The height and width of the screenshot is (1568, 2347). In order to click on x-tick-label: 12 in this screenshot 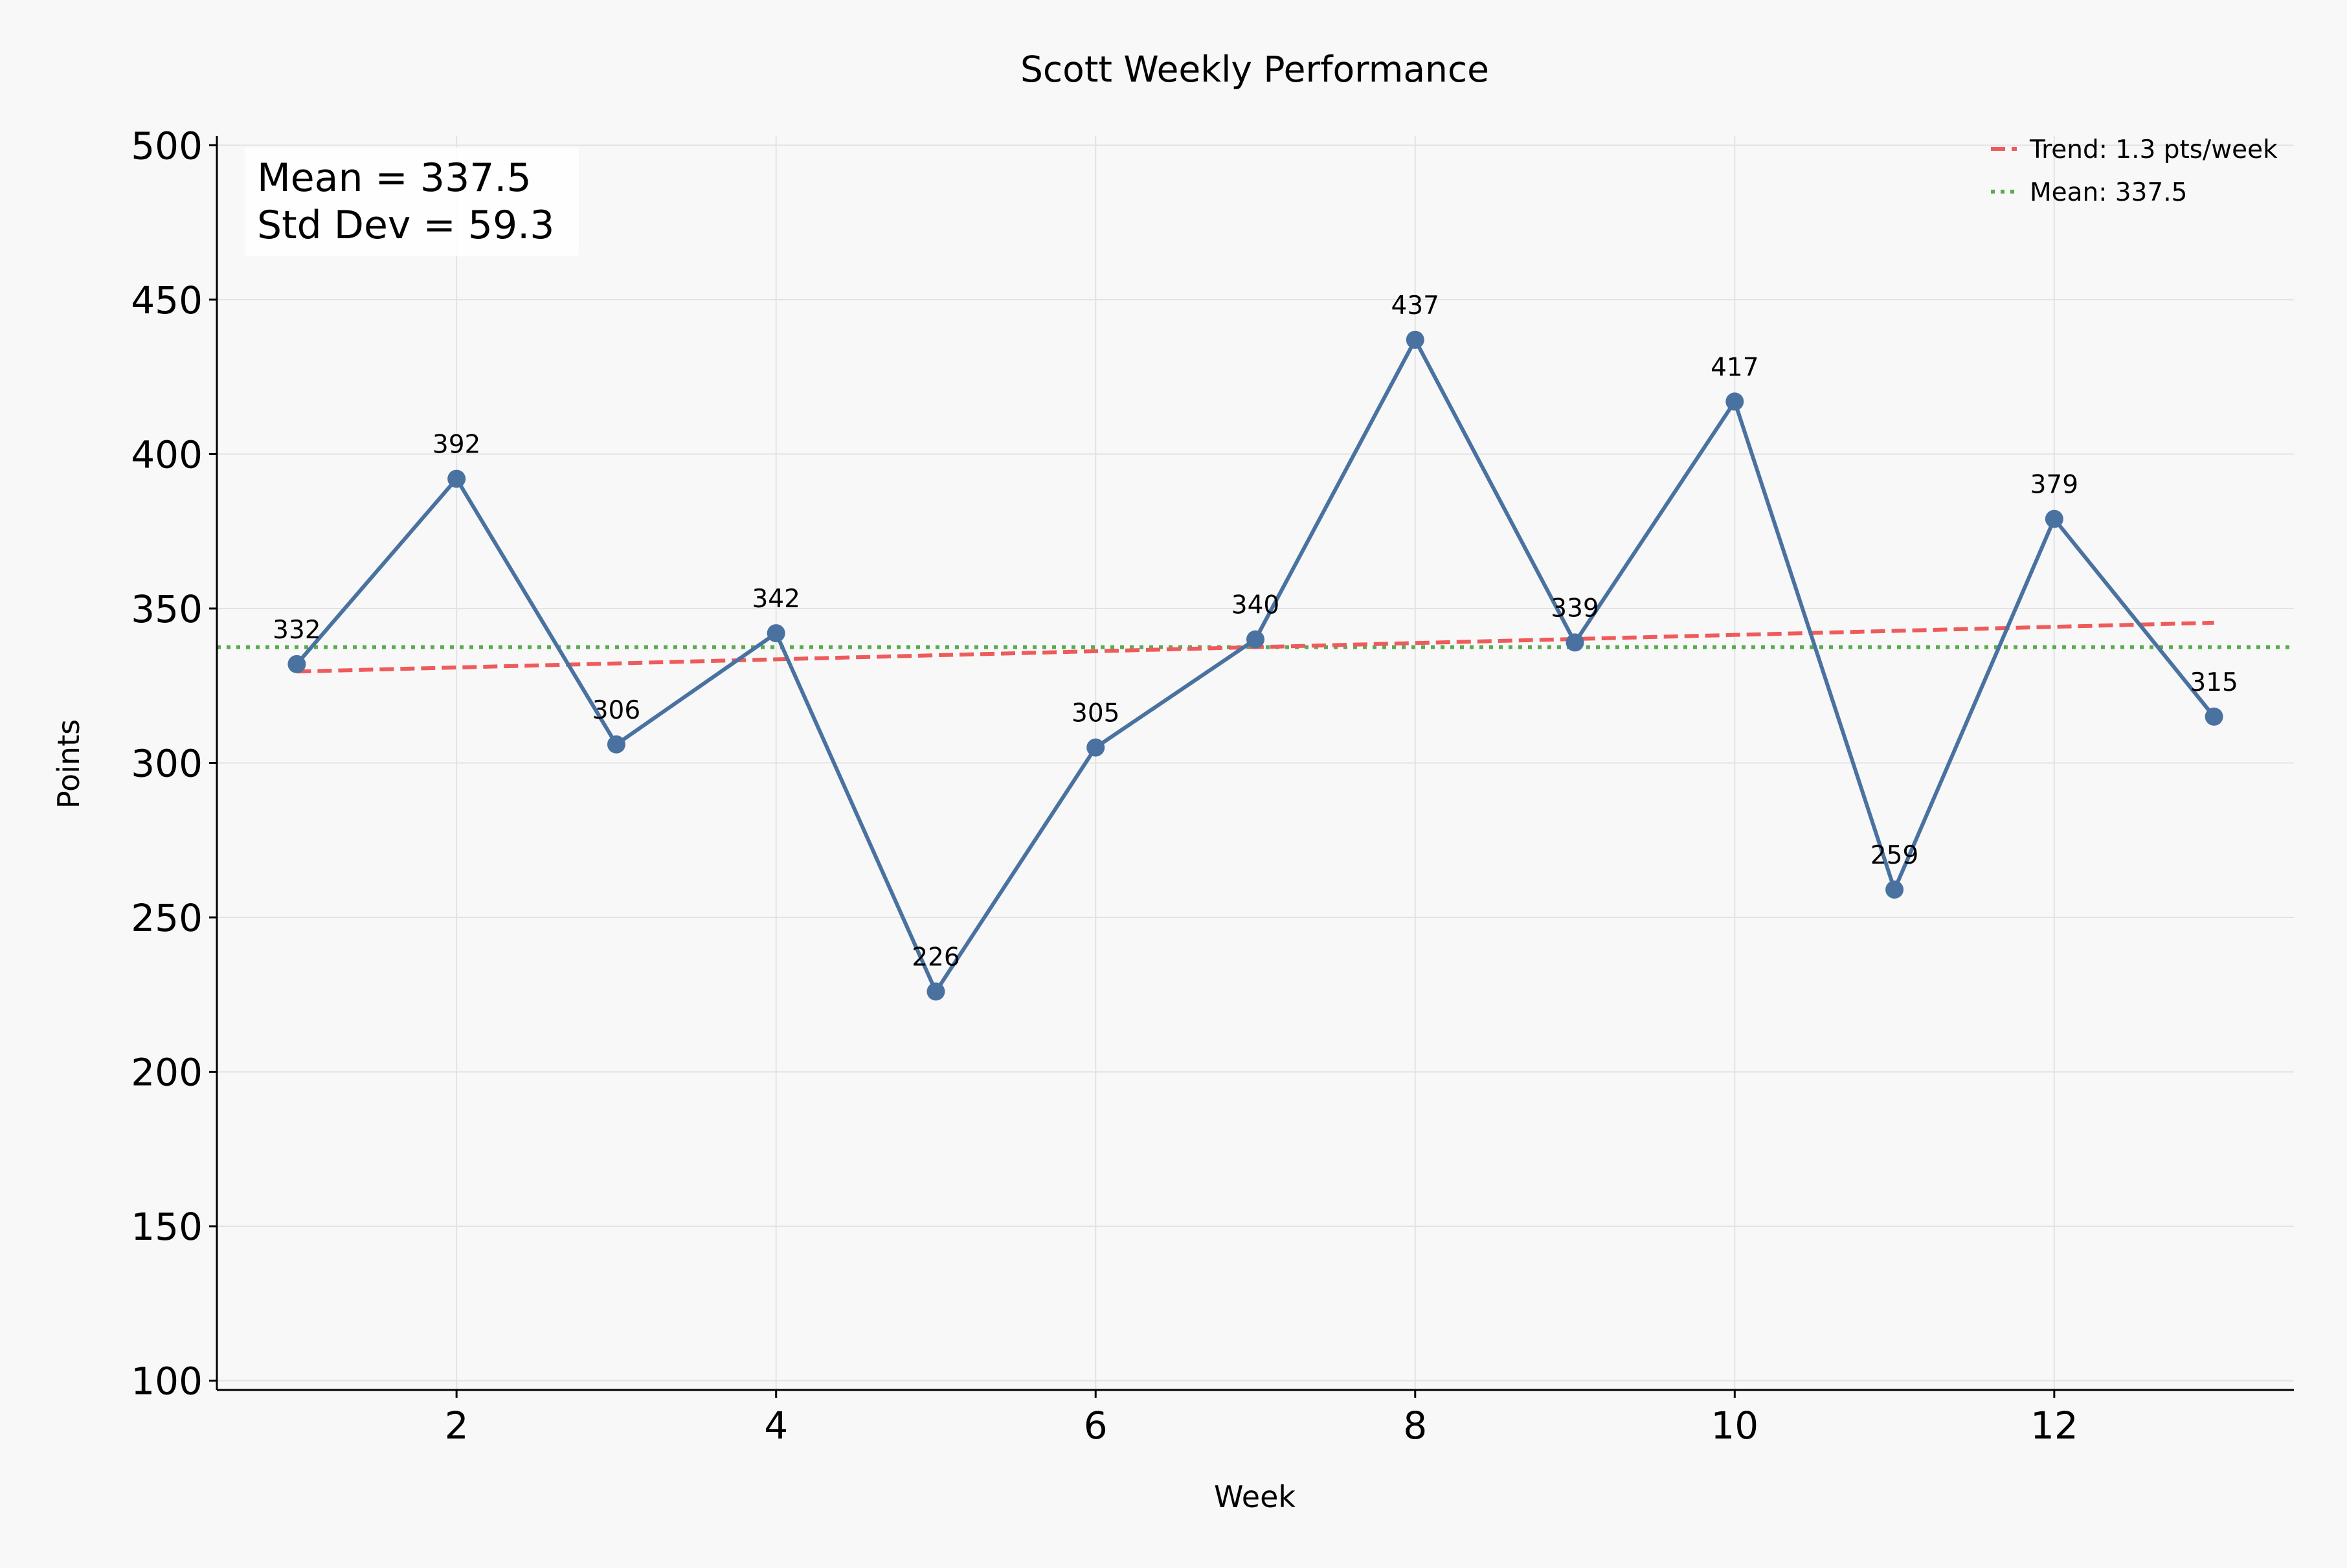, I will do `click(2054, 1426)`.